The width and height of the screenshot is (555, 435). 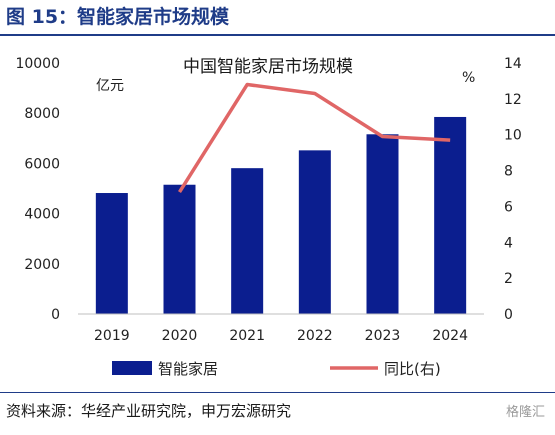 What do you see at coordinates (42, 114) in the screenshot?
I see `left-tick-label: 8000` at bounding box center [42, 114].